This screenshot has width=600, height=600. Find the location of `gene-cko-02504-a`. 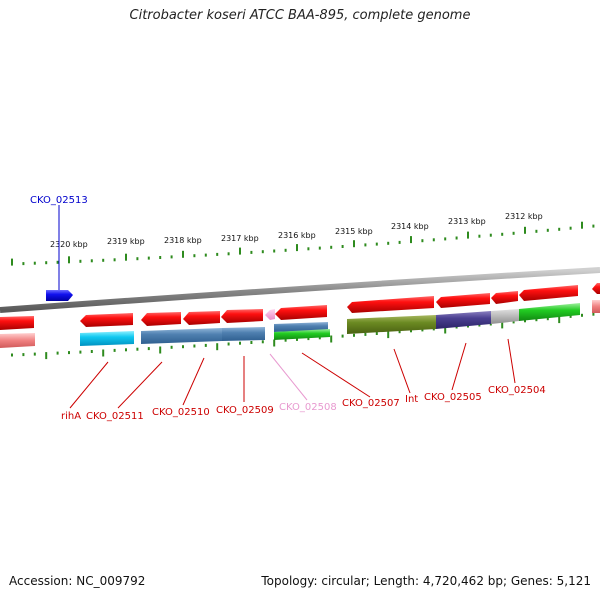

gene-cko-02504-a is located at coordinates (504, 297).